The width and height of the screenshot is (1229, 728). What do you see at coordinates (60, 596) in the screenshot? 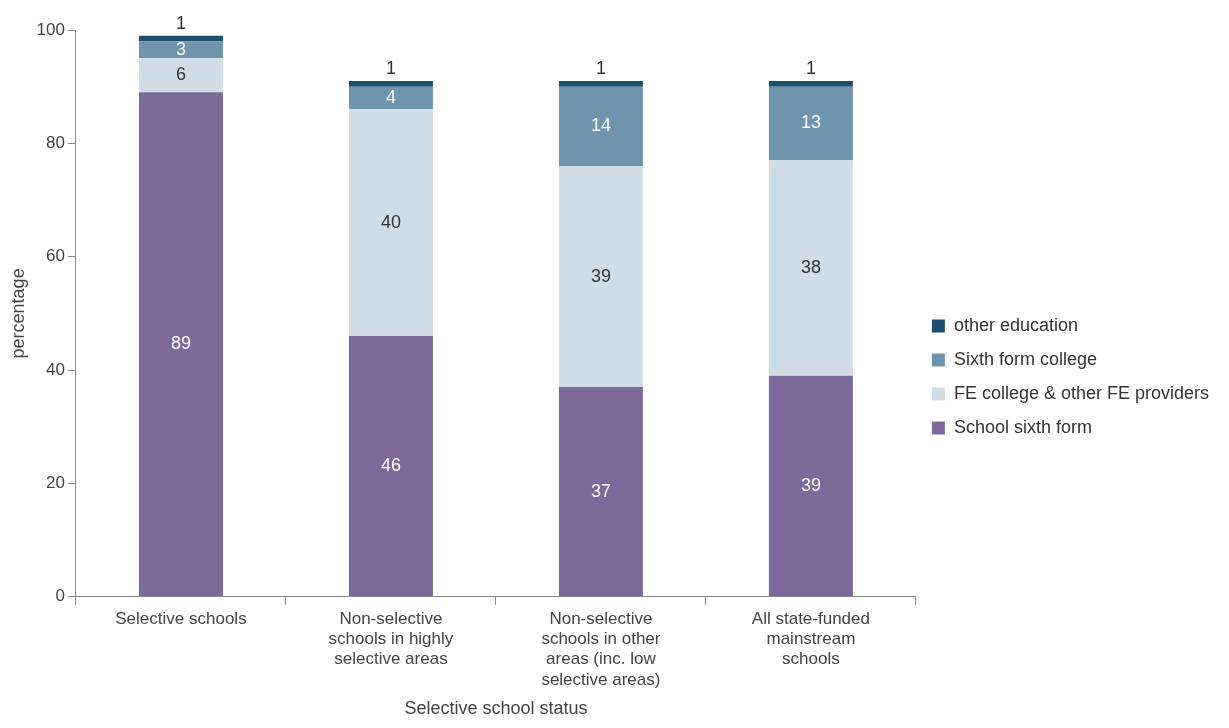
I see `y-tick-label: 0` at bounding box center [60, 596].